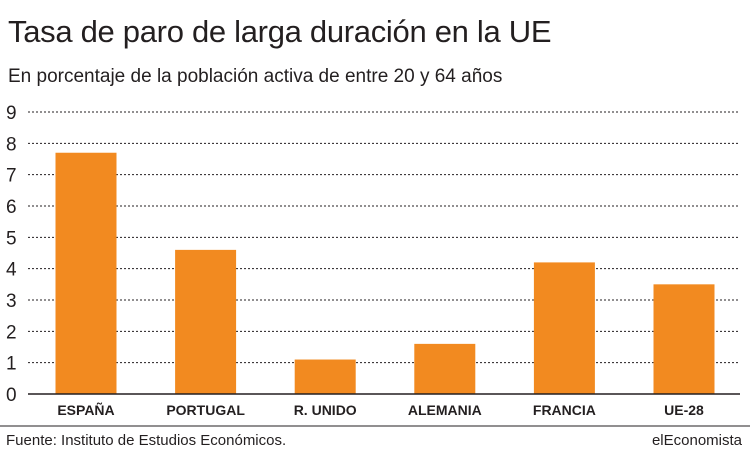 The image size is (750, 460). I want to click on y-tick-label: 1, so click(11, 364).